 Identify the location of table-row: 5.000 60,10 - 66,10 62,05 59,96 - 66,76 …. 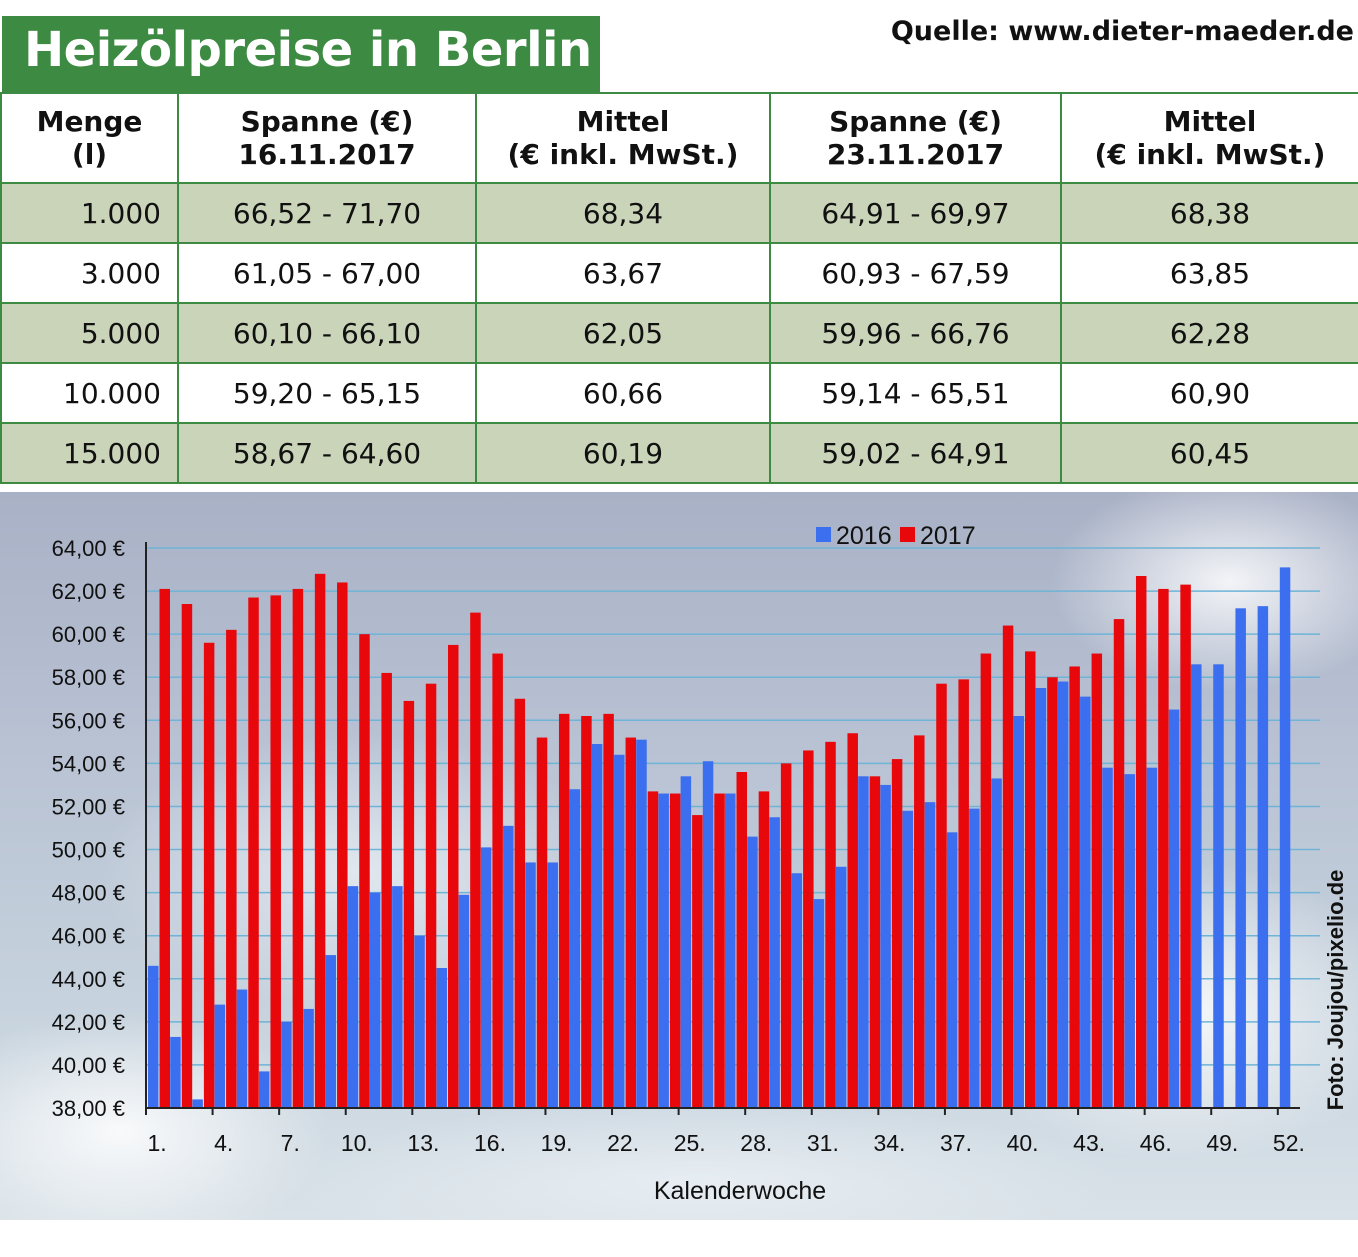
(679, 333).